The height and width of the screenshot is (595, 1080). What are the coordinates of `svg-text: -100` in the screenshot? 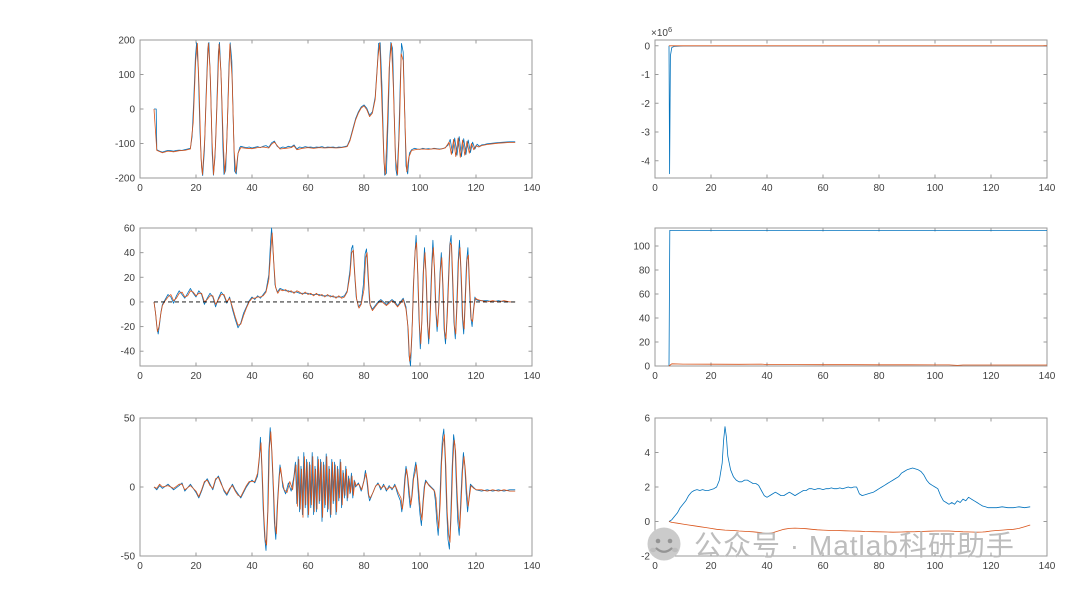 It's located at (125, 144).